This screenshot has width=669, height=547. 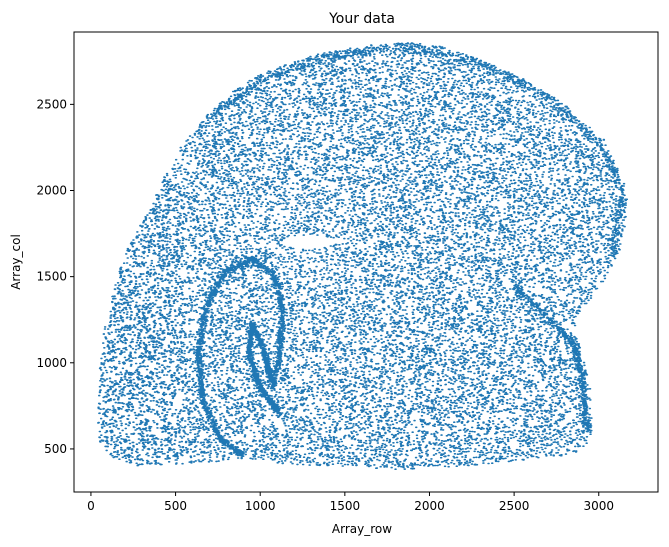 I want to click on x-axis-label: Array_row, so click(x=362, y=529).